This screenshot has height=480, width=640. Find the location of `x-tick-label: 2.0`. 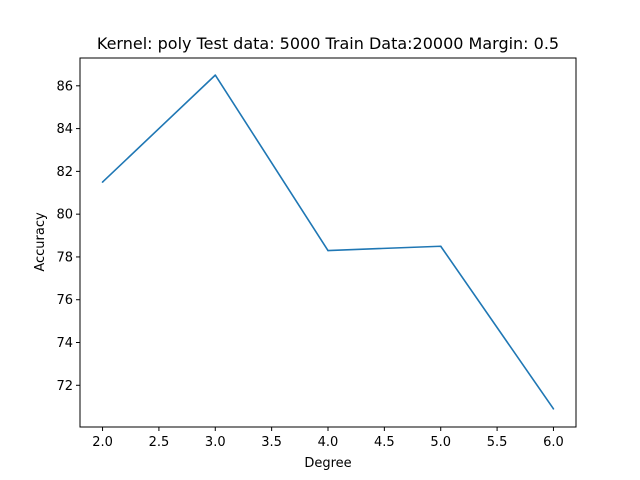

x-tick-label: 2.0 is located at coordinates (102, 442).